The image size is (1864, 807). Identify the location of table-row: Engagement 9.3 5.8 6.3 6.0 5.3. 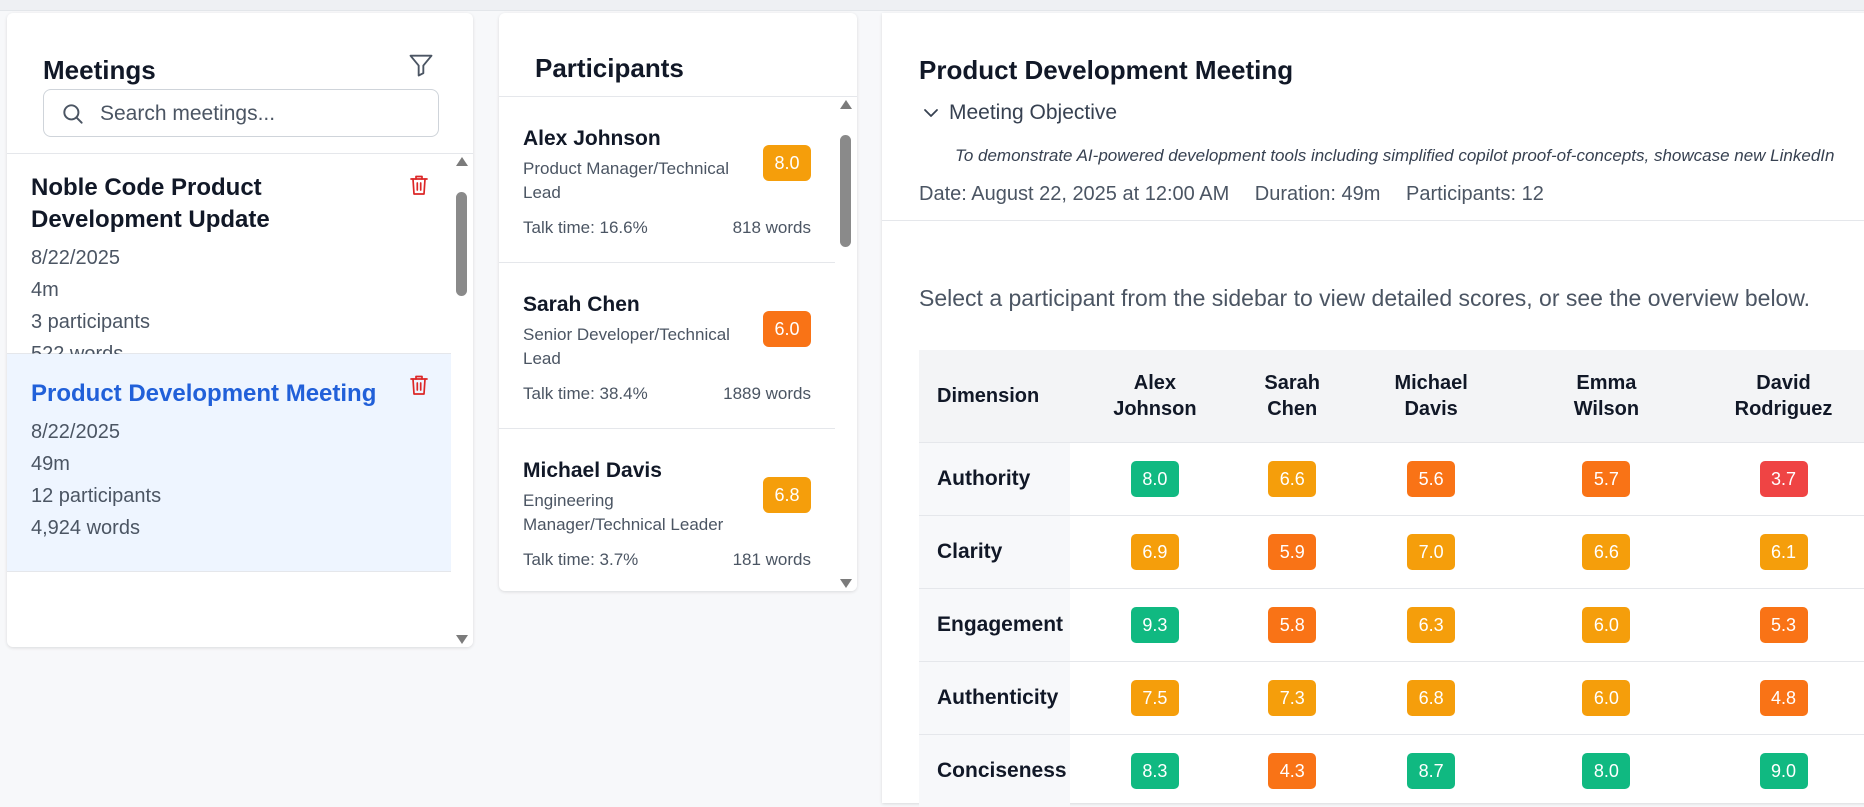
(1391, 625).